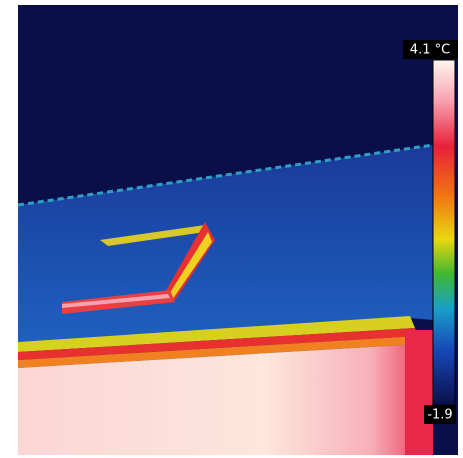 This screenshot has width=463, height=458. I want to click on skylight-top, so click(152, 235).